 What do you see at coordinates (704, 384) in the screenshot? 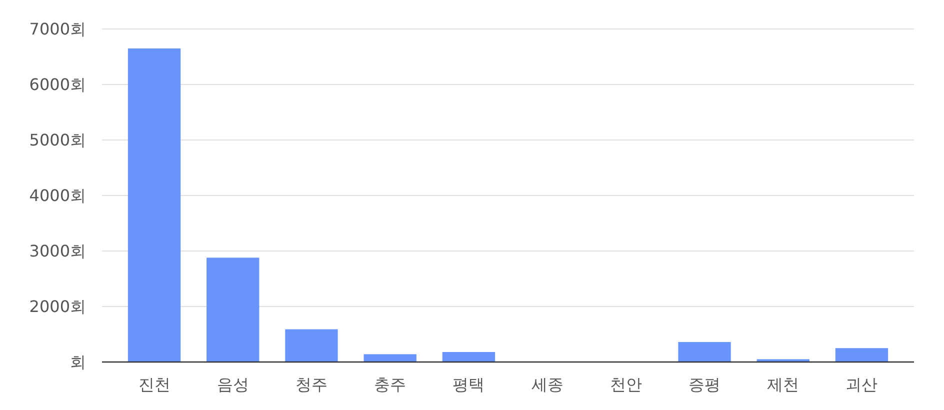
I see `x-tick-label: 증평` at bounding box center [704, 384].